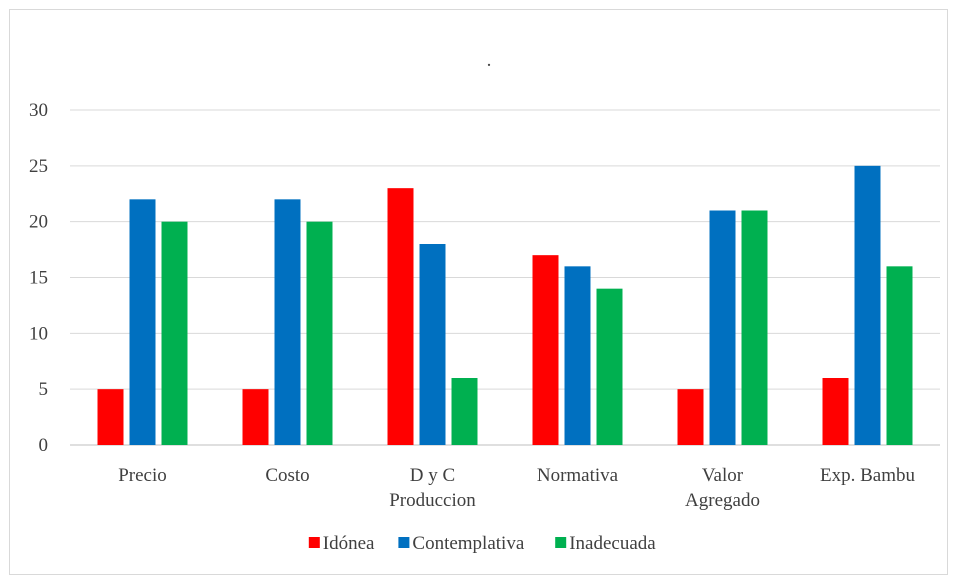 Image resolution: width=958 pixels, height=584 pixels. What do you see at coordinates (38, 110) in the screenshot?
I see `y-tick-label: 30` at bounding box center [38, 110].